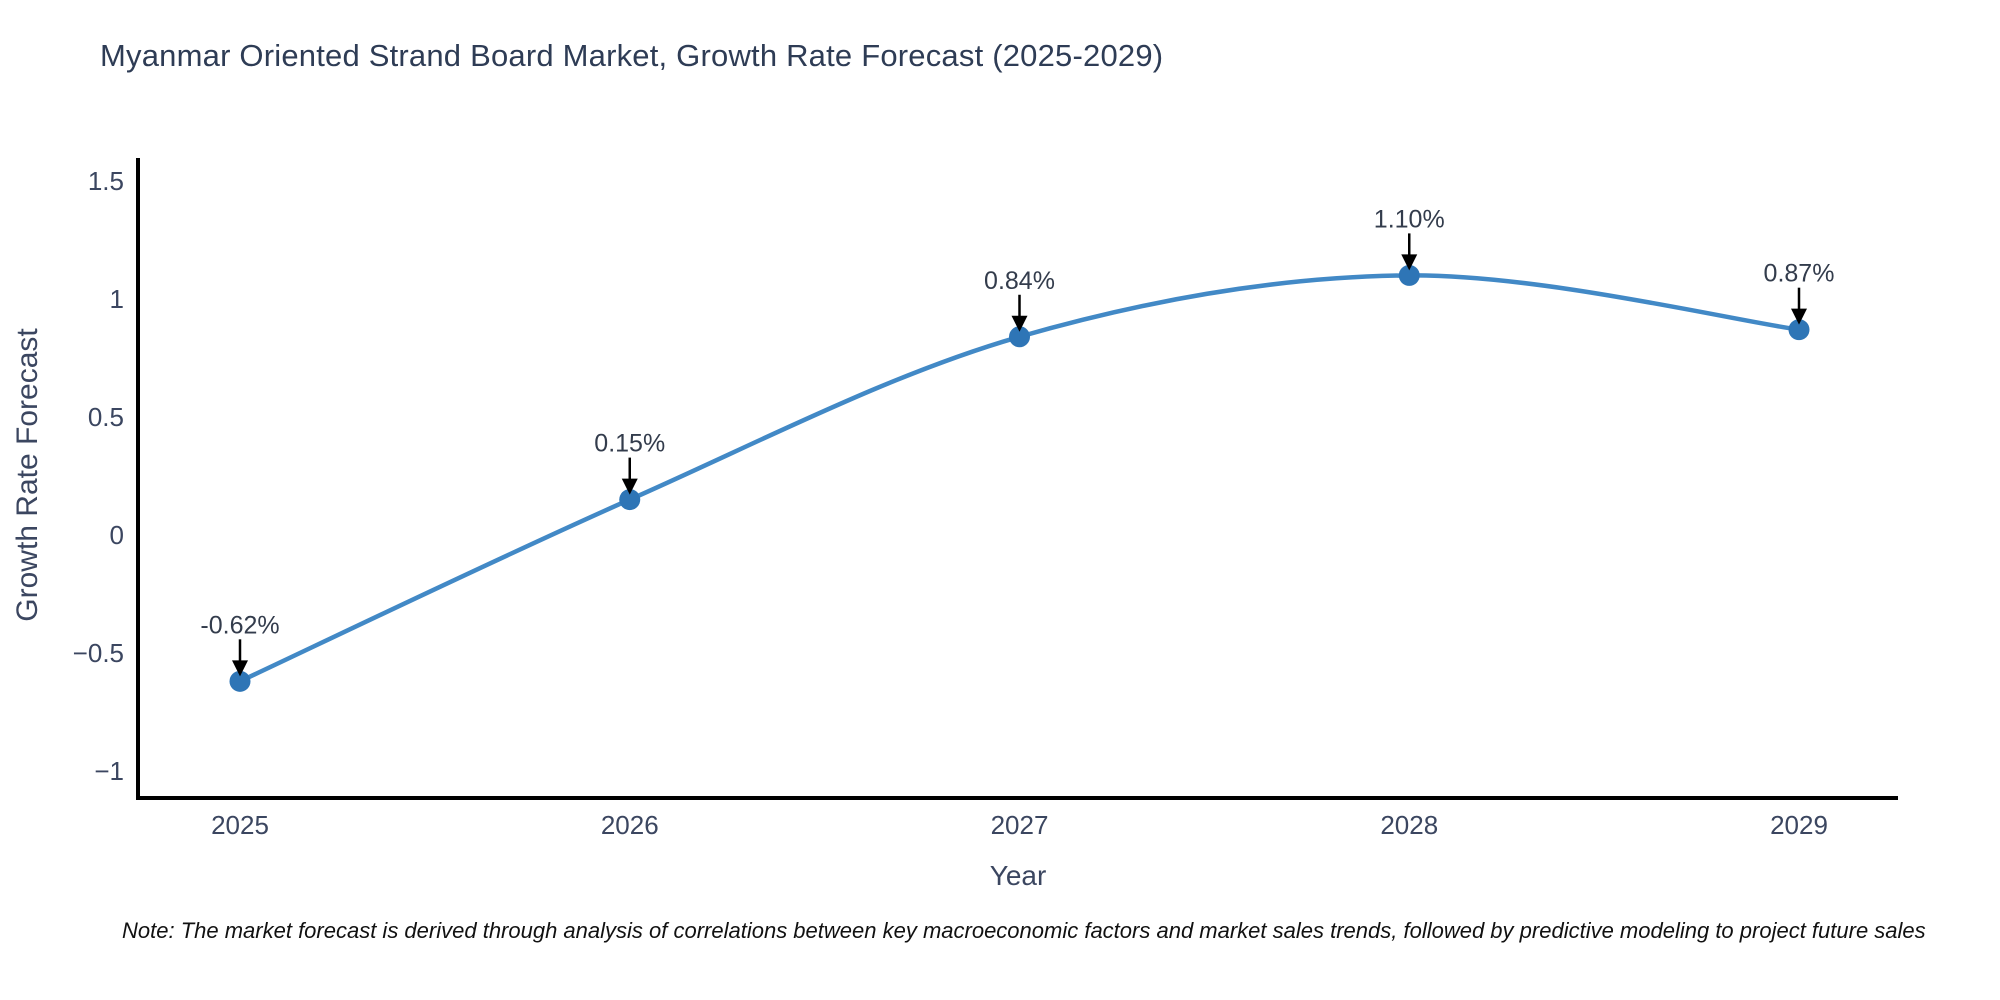 The width and height of the screenshot is (2000, 1000). I want to click on x-tick-label: 2027, so click(1020, 825).